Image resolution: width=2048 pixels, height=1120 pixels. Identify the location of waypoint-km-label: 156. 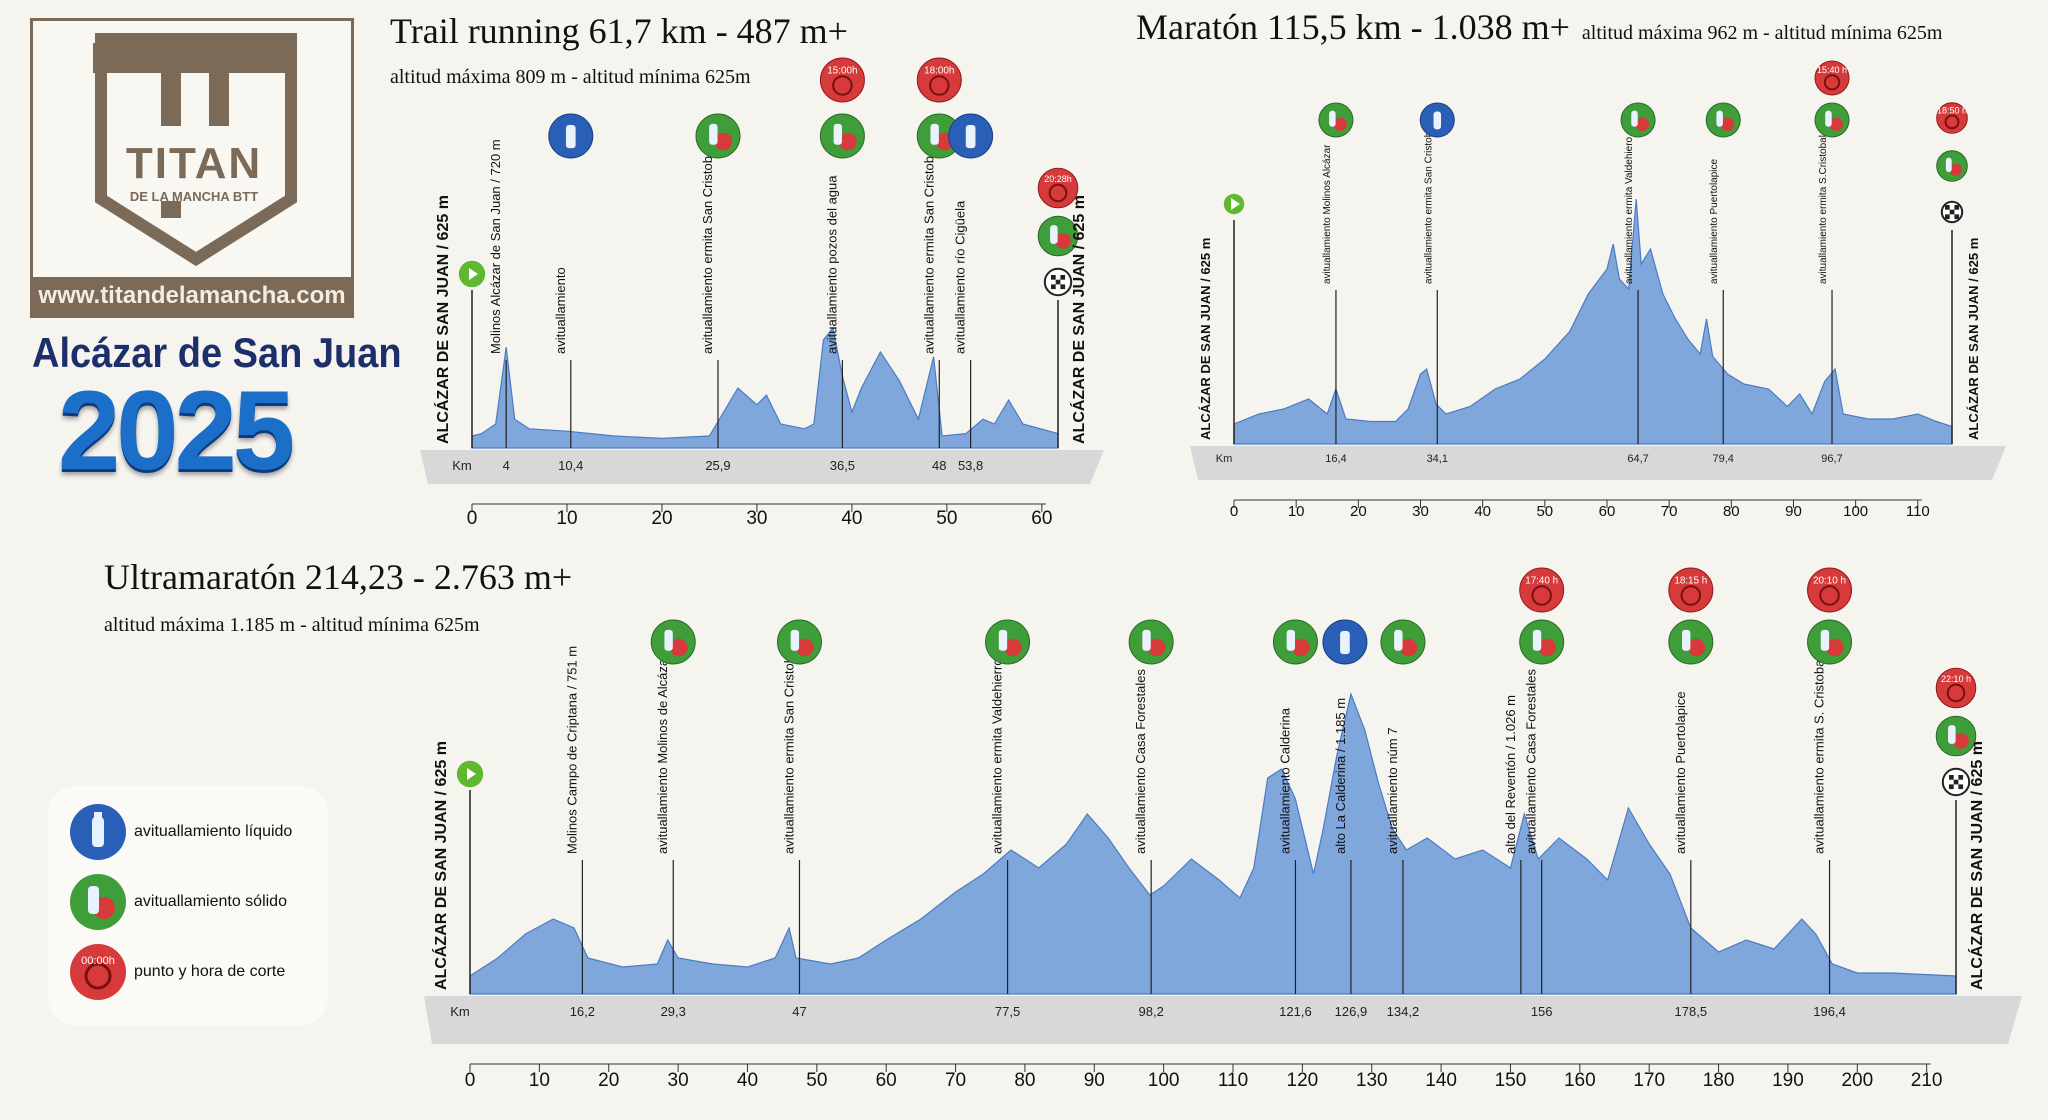
(1542, 1011).